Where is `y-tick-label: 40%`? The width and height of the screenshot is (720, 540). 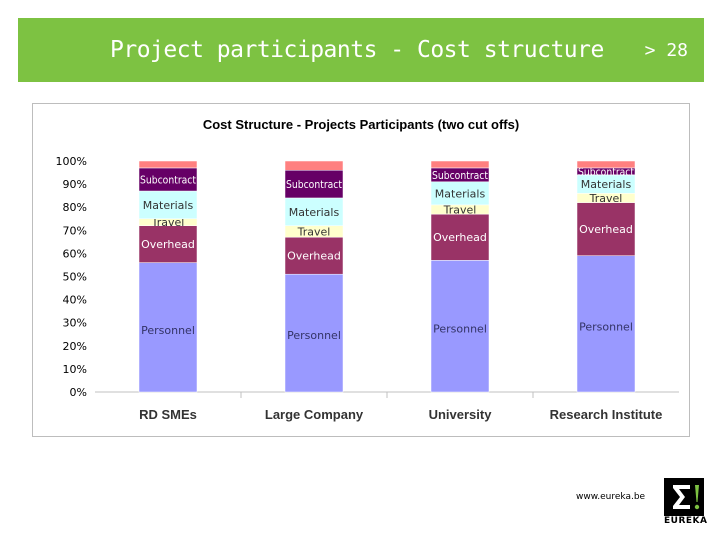 y-tick-label: 40% is located at coordinates (75, 300).